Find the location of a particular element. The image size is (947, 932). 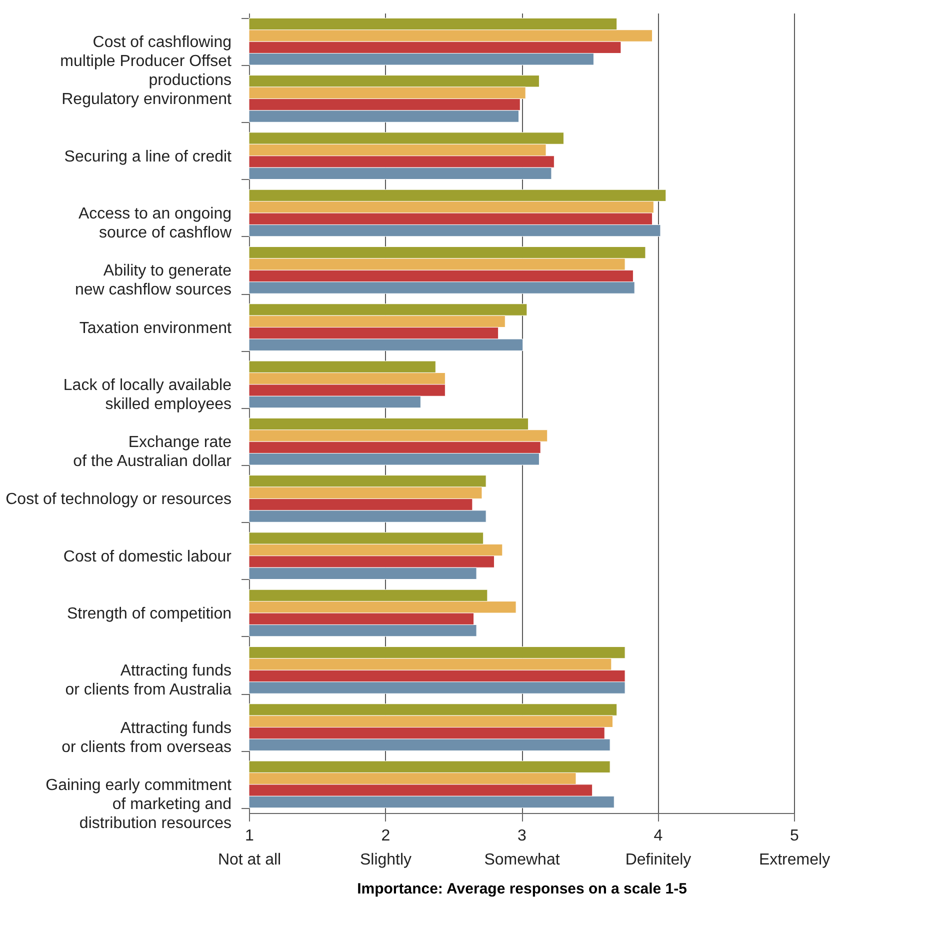

x-tick-label: 3 Somewhat is located at coordinates (522, 848).